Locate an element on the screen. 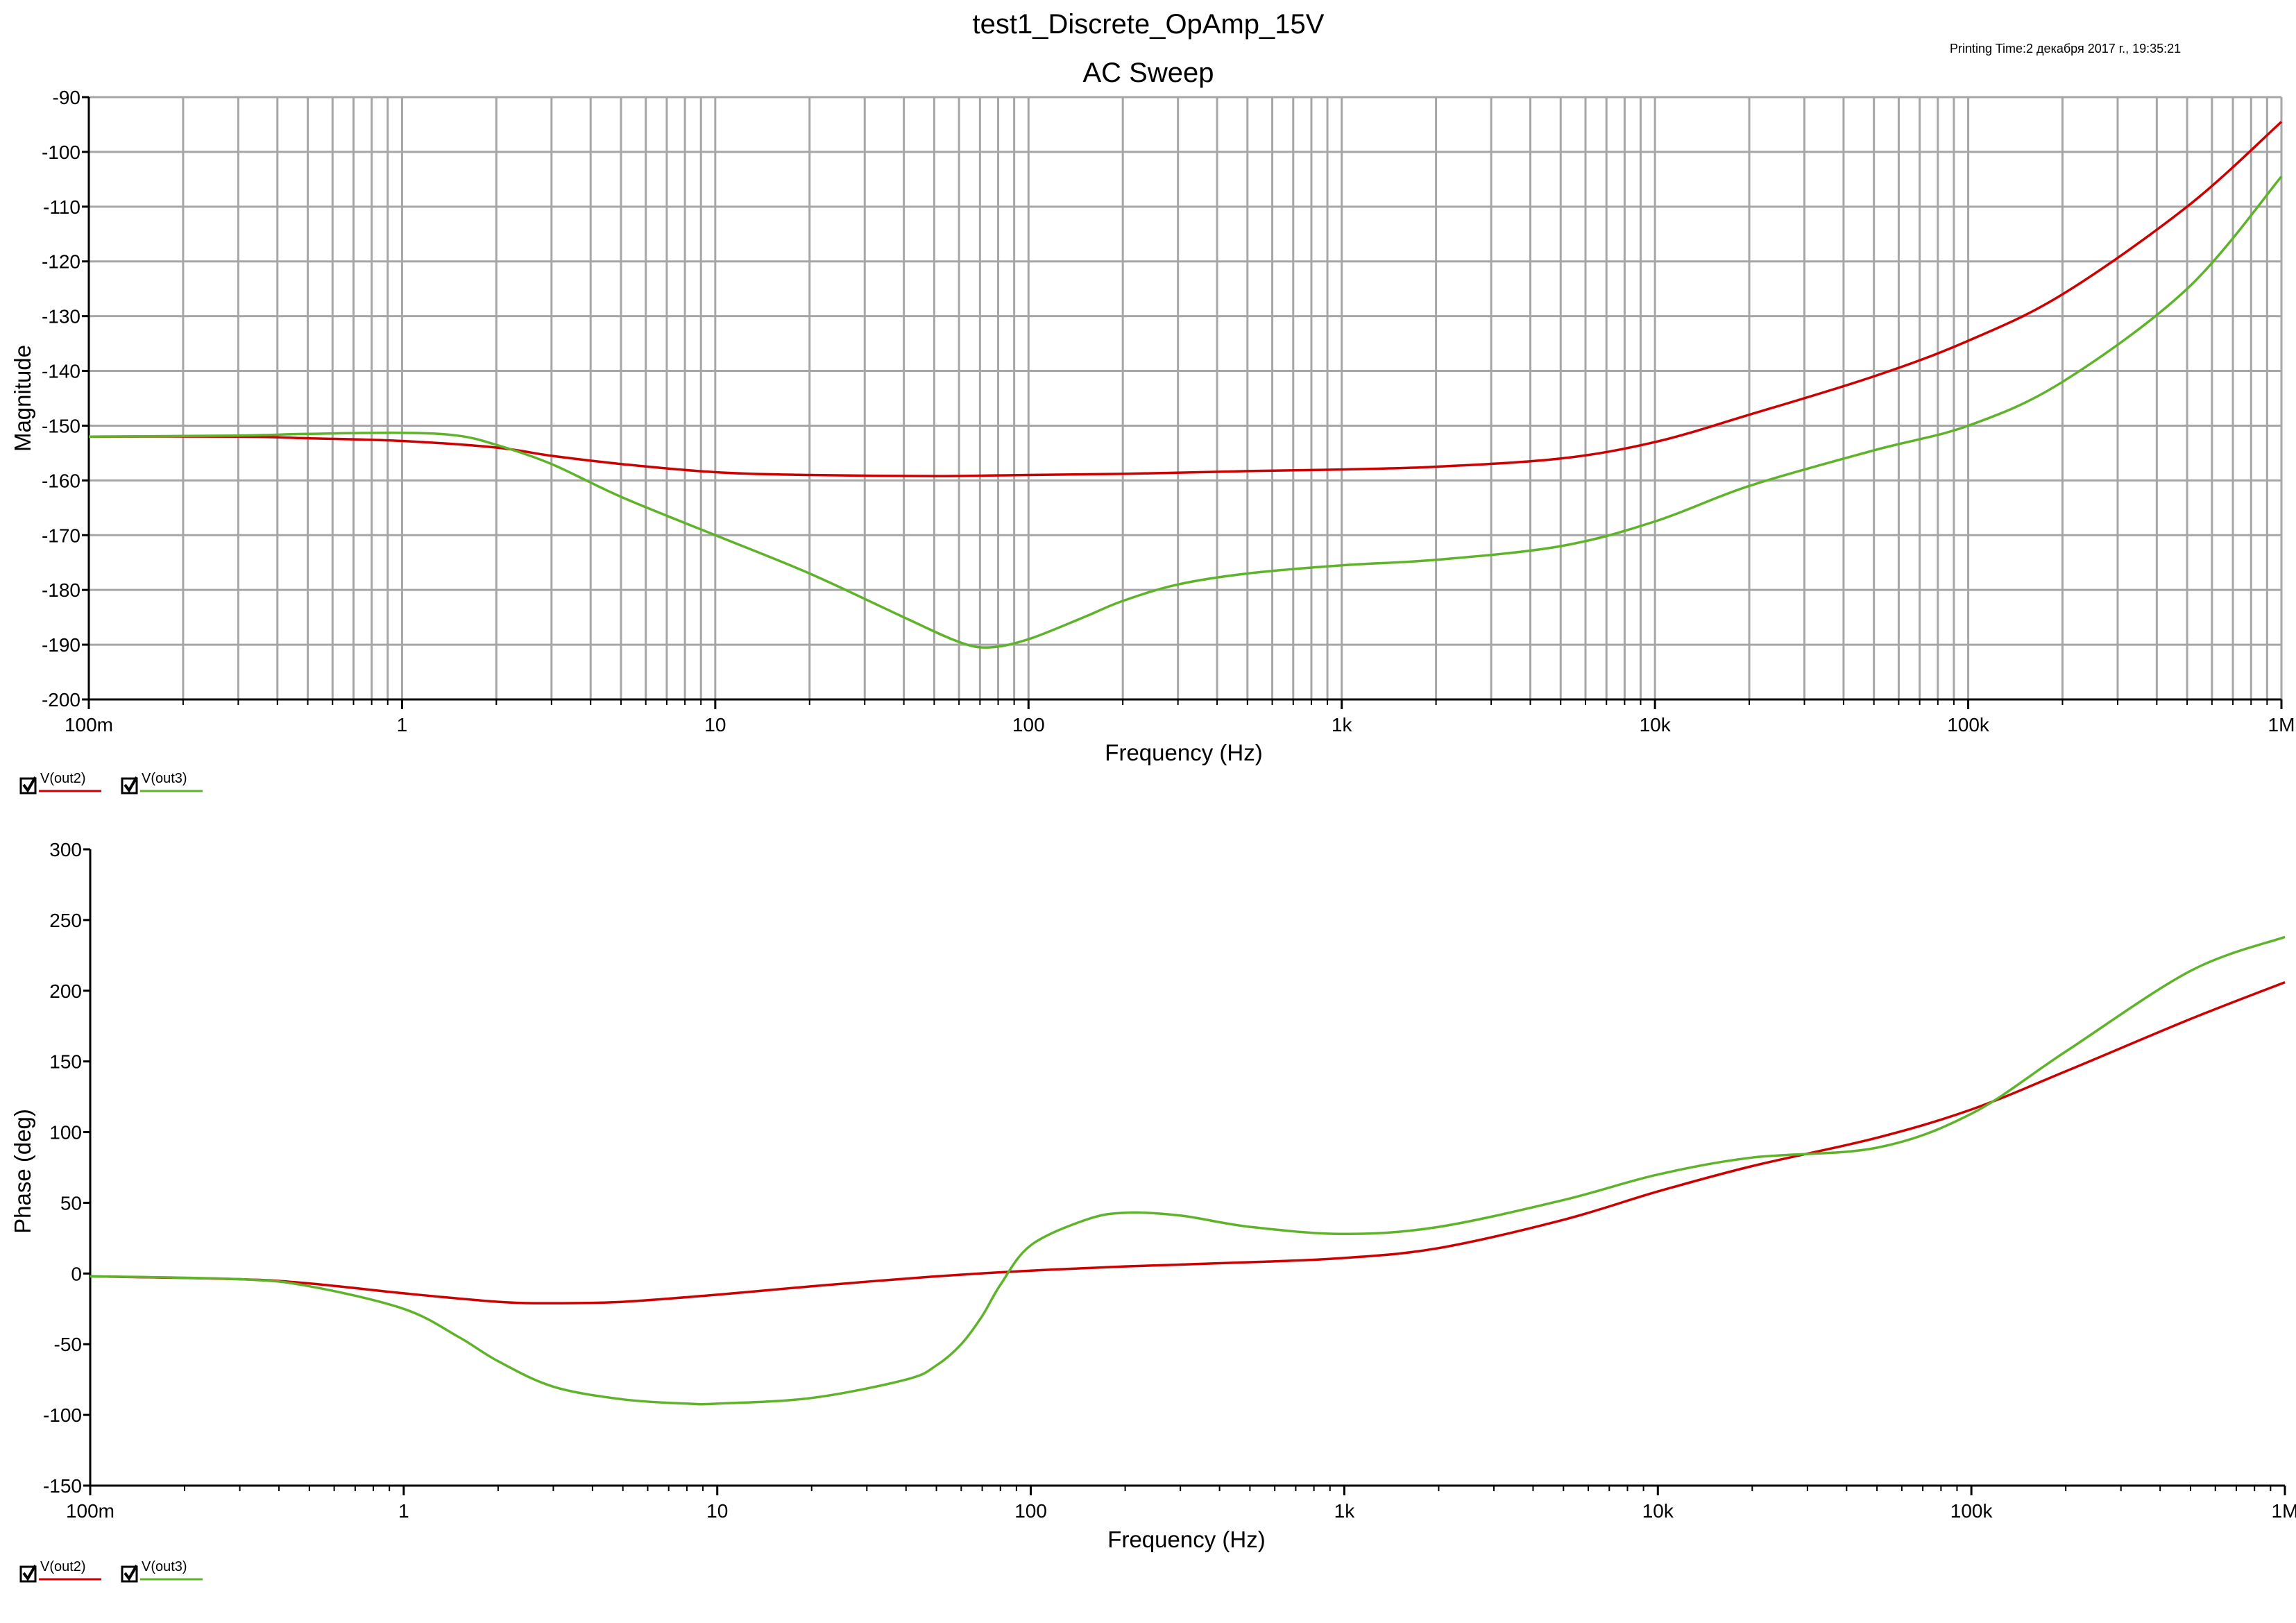 The image size is (2296, 1623). y-tick-label: 200 is located at coordinates (65, 991).